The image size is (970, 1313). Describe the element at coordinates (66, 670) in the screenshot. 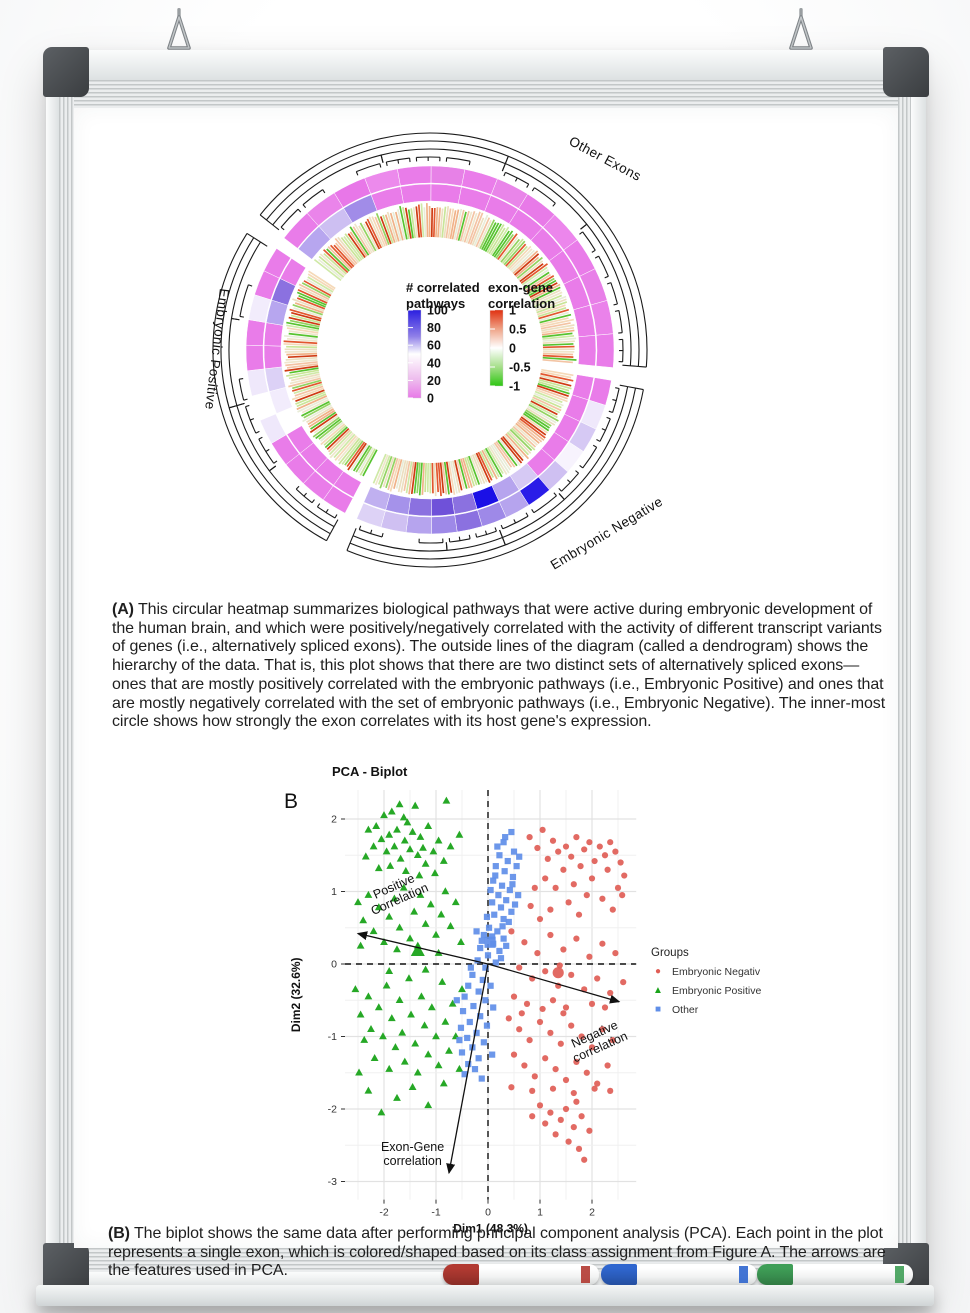

I see `frame-left-ridges` at that location.